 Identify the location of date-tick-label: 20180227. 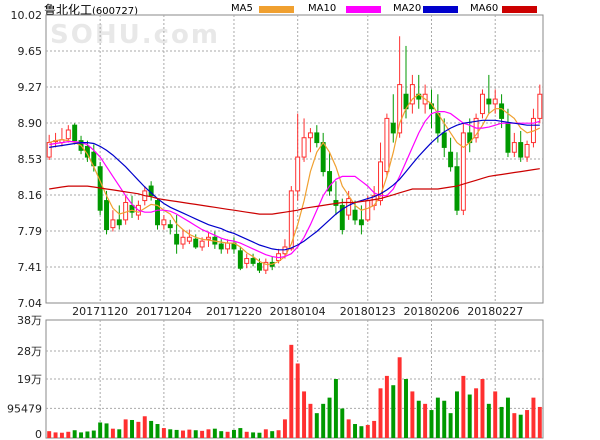
(495, 311).